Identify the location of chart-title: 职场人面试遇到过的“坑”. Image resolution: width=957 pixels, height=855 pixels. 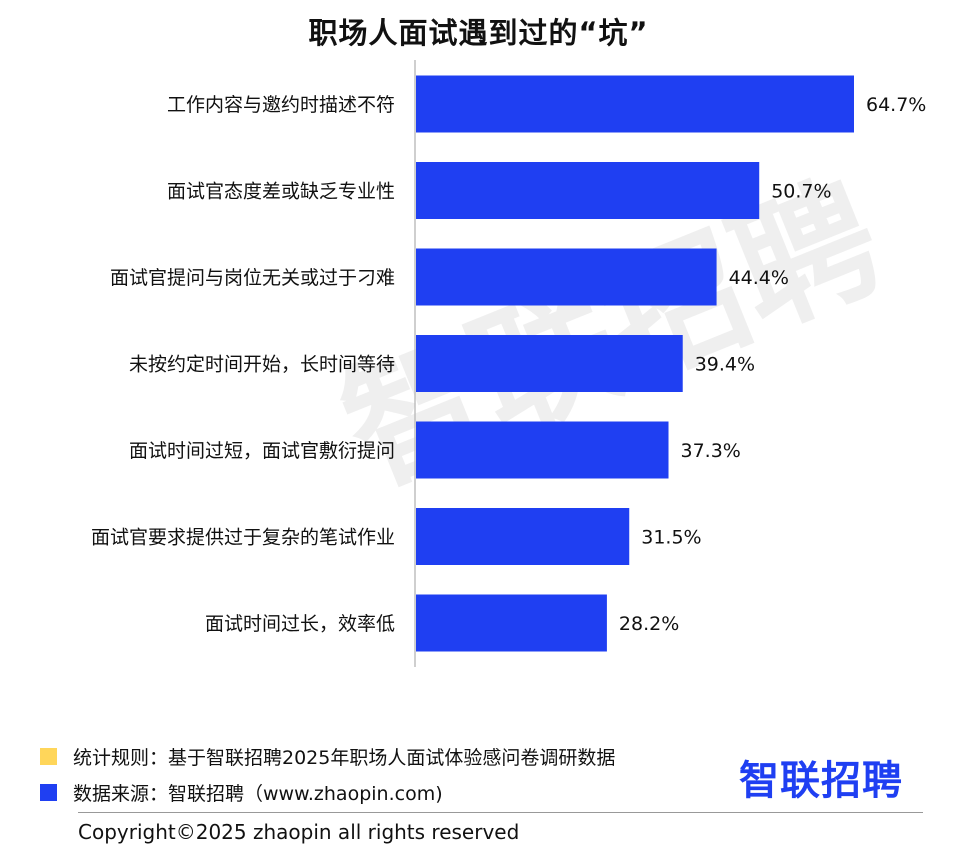
(478, 33).